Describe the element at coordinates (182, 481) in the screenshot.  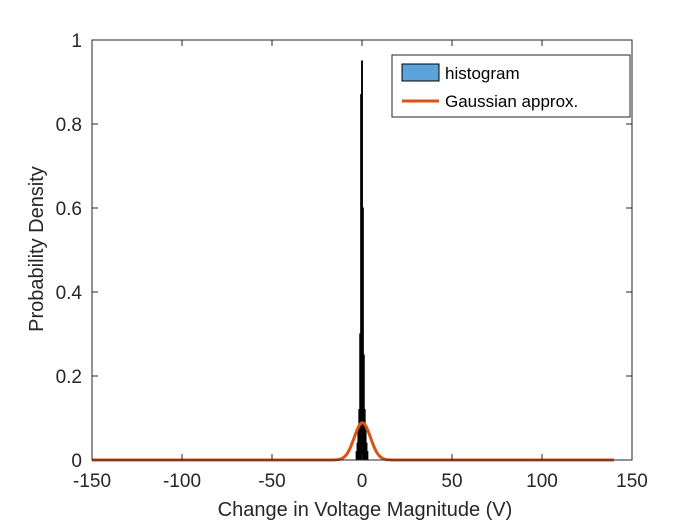
I see `x-tick-label: -100` at that location.